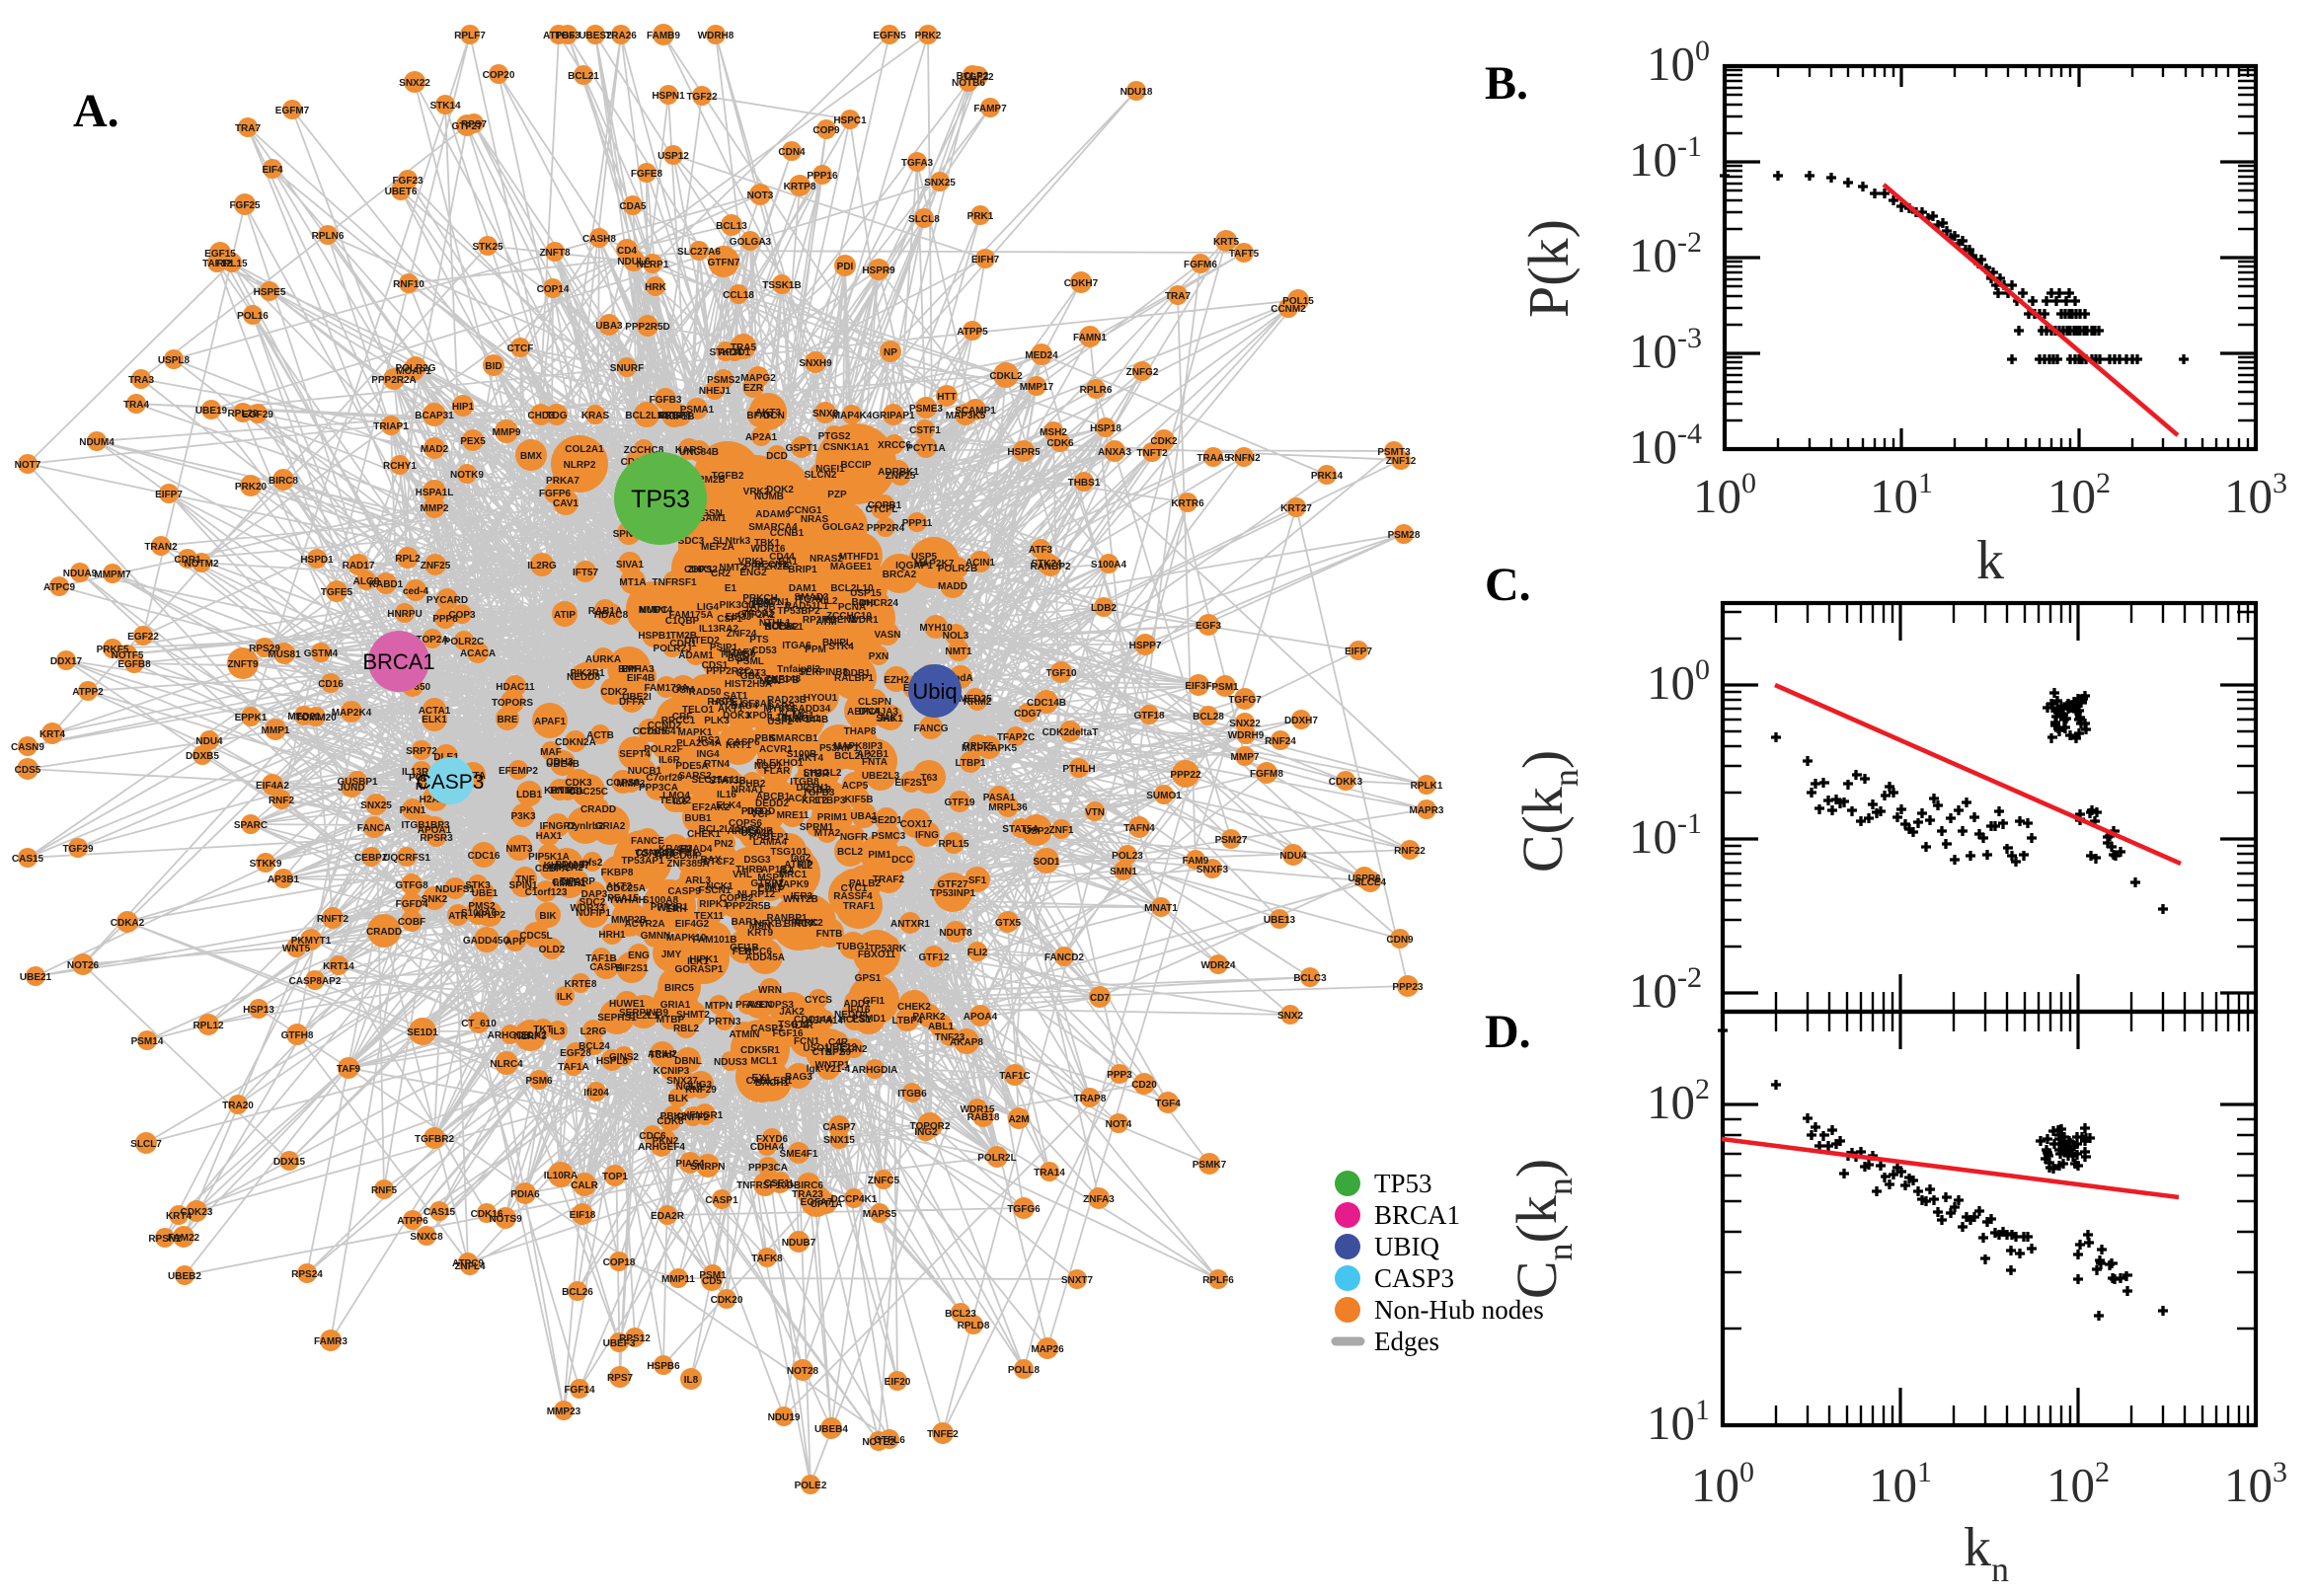 The height and width of the screenshot is (1596, 2316). I want to click on svg-text: ALG9, so click(366, 581).